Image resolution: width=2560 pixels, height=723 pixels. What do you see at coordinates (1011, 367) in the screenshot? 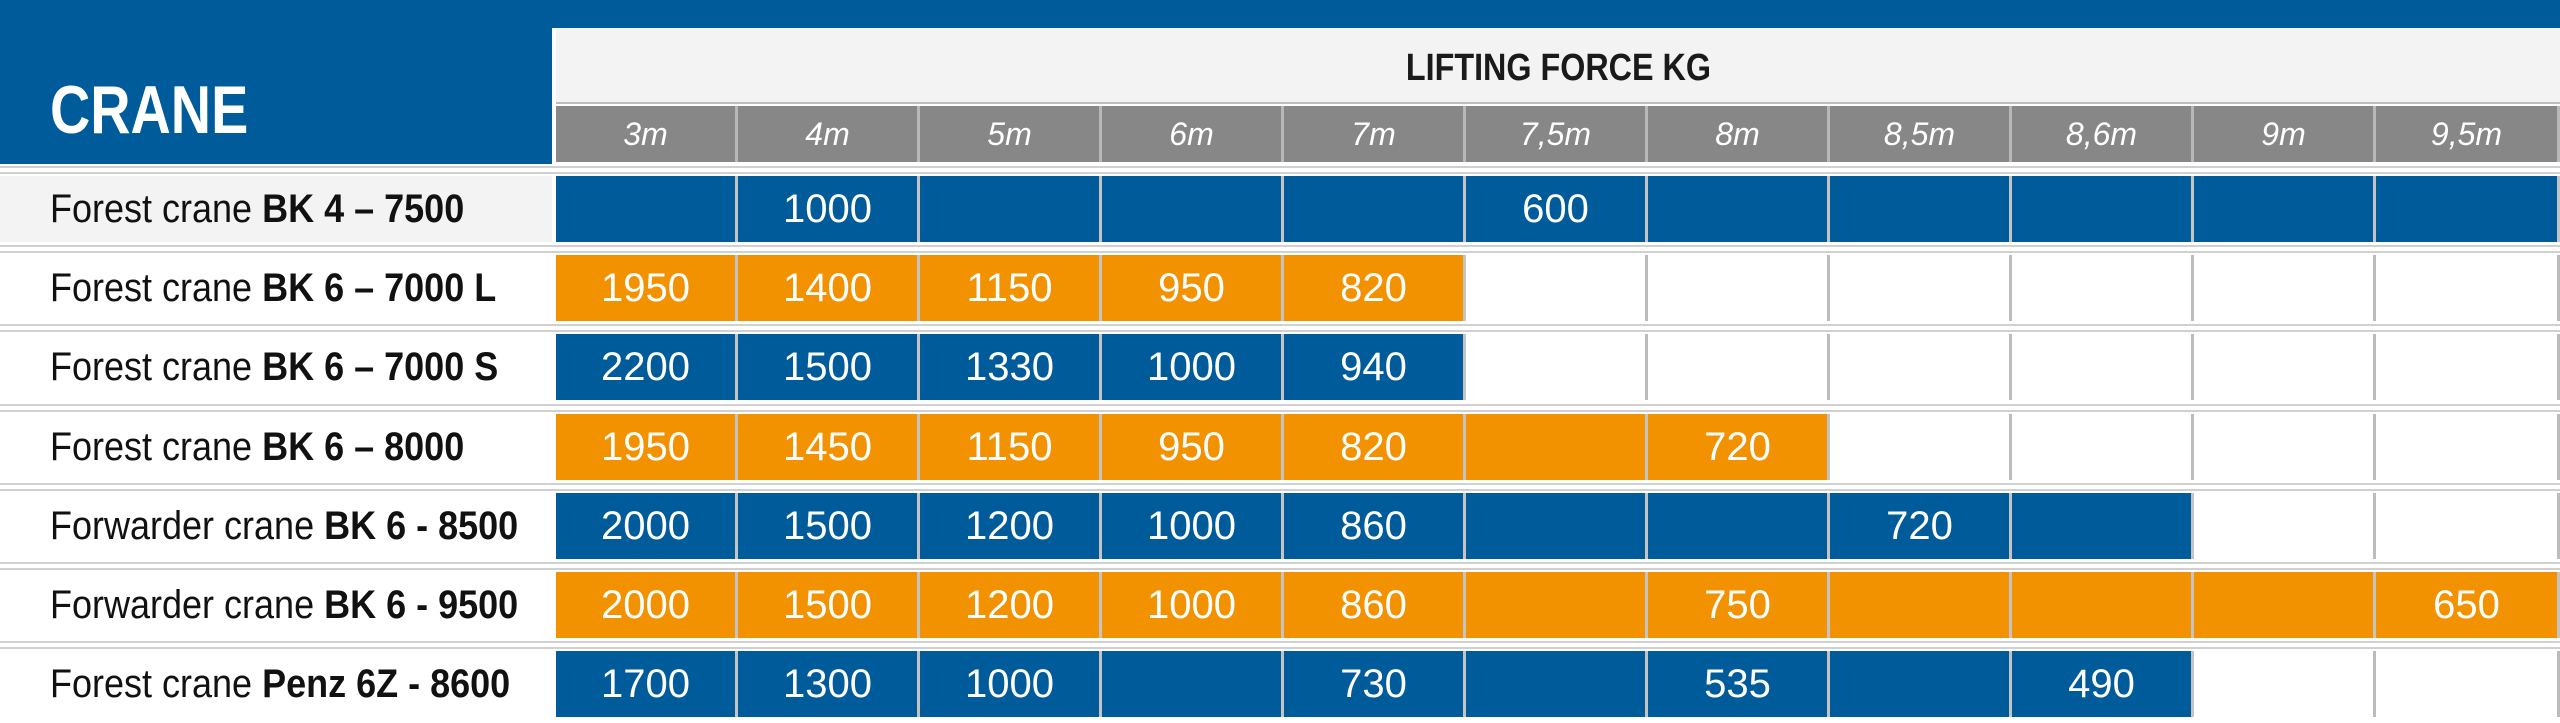
I see `lifting-force-cell: 1330` at bounding box center [1011, 367].